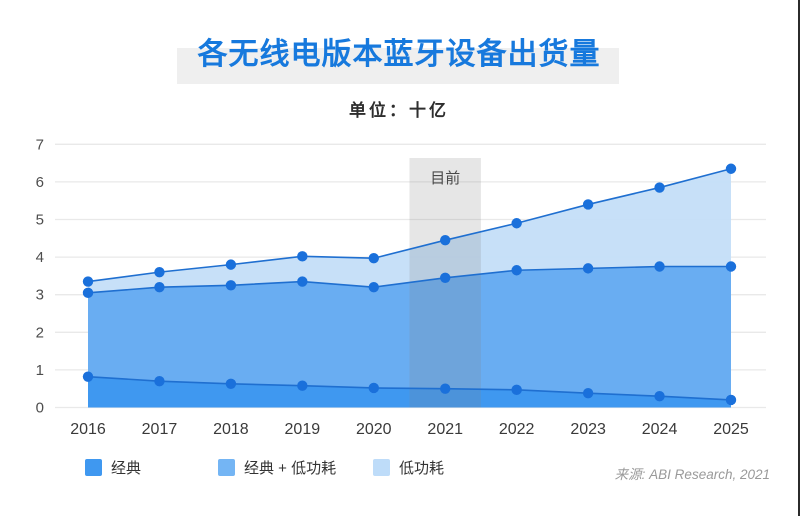  What do you see at coordinates (40, 257) in the screenshot?
I see `y-tick-label: 4` at bounding box center [40, 257].